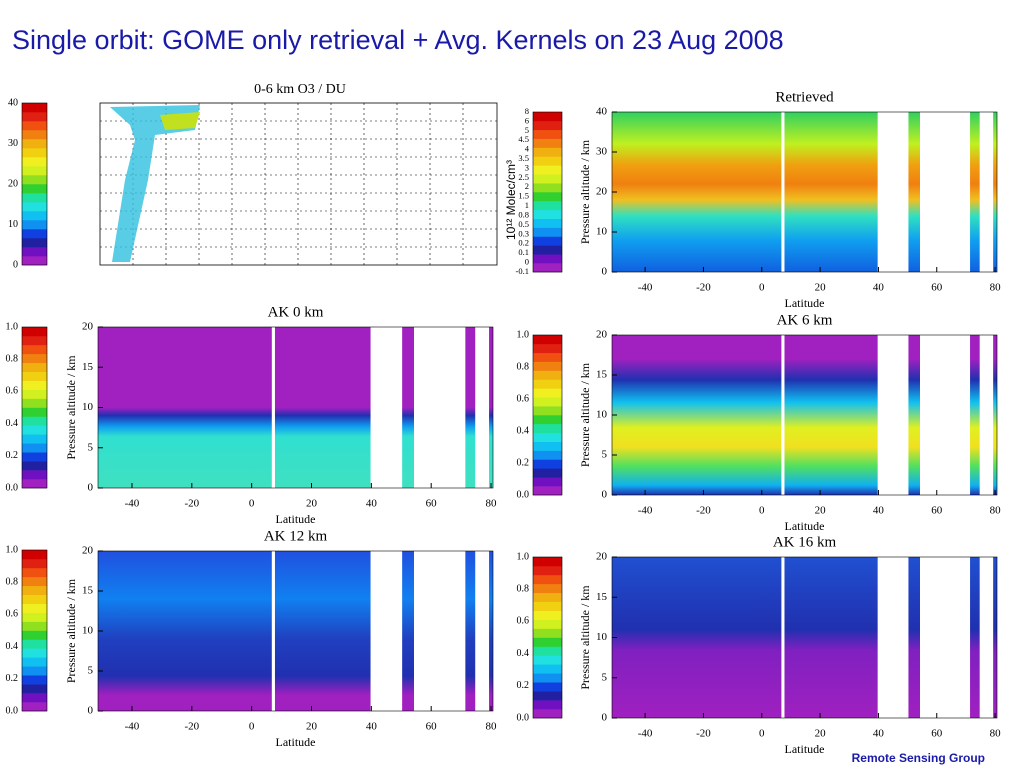  Describe the element at coordinates (602, 112) in the screenshot. I see `y-tick-label: 40` at that location.